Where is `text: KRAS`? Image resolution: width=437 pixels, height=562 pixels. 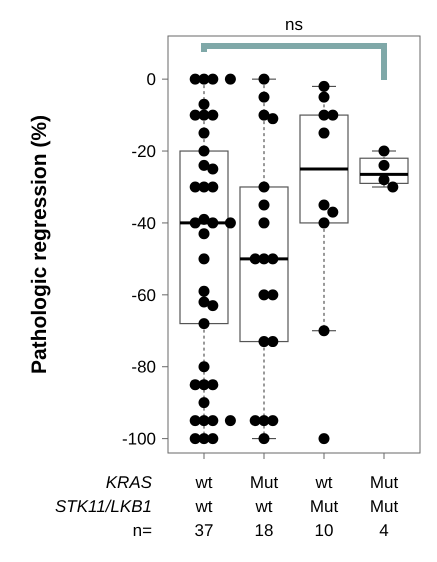
text: KRAS is located at coordinates (129, 482).